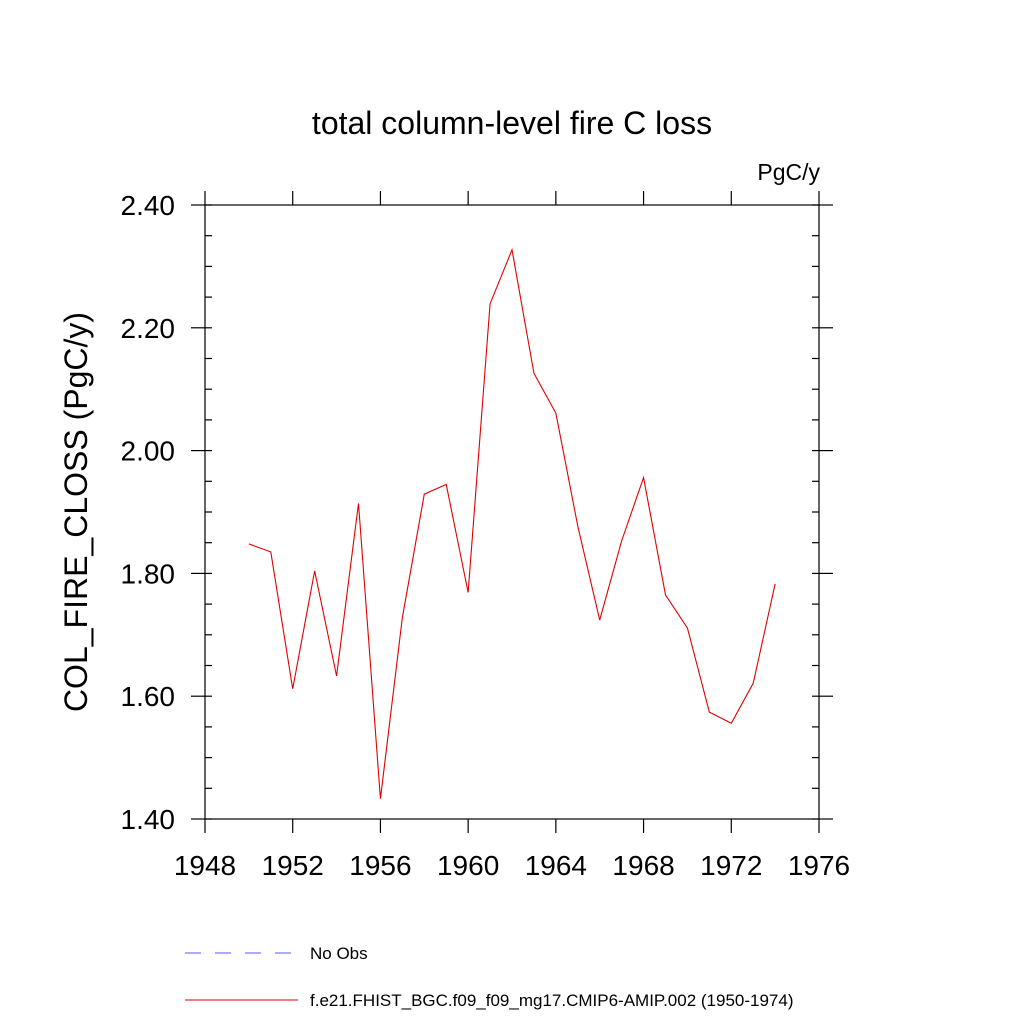  Describe the element at coordinates (205, 865) in the screenshot. I see `x-tick-label: 1948` at that location.